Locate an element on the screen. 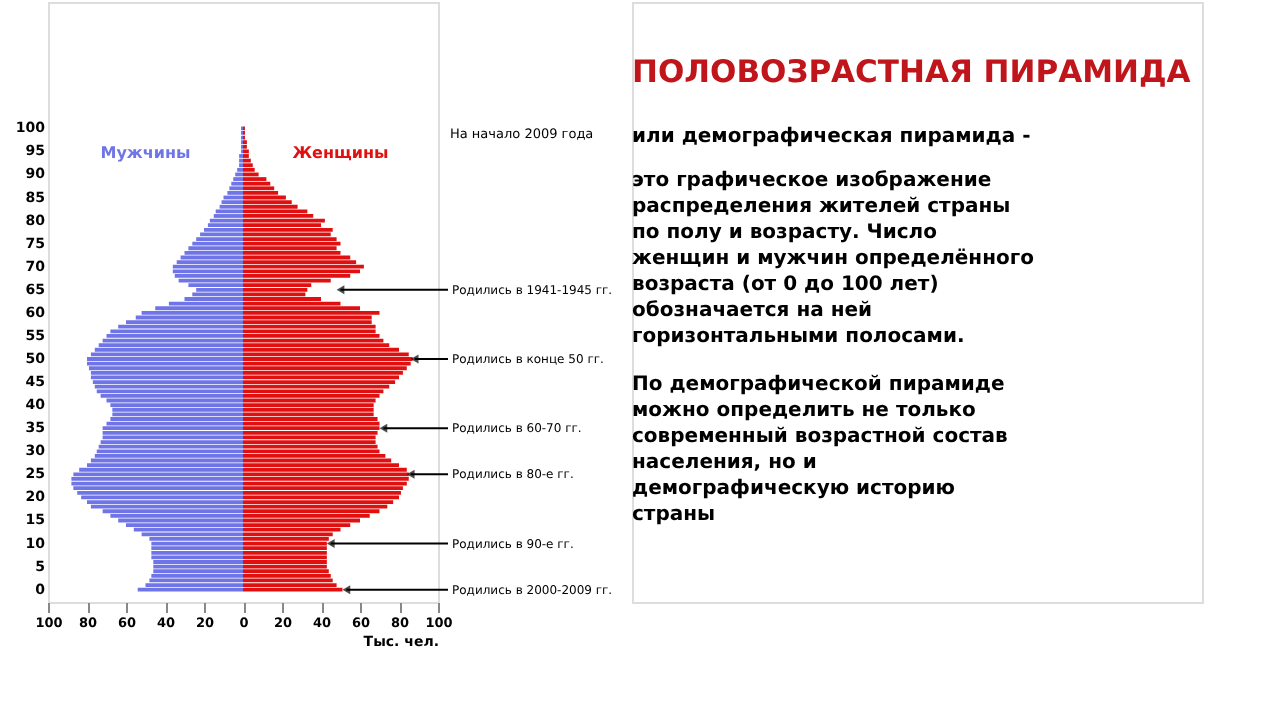 This screenshot has width=1280, height=720. text: По демографической пирамиде можно определить не только современный возрастной состав населения, но и демографическую историю страны is located at coordinates (820, 450).